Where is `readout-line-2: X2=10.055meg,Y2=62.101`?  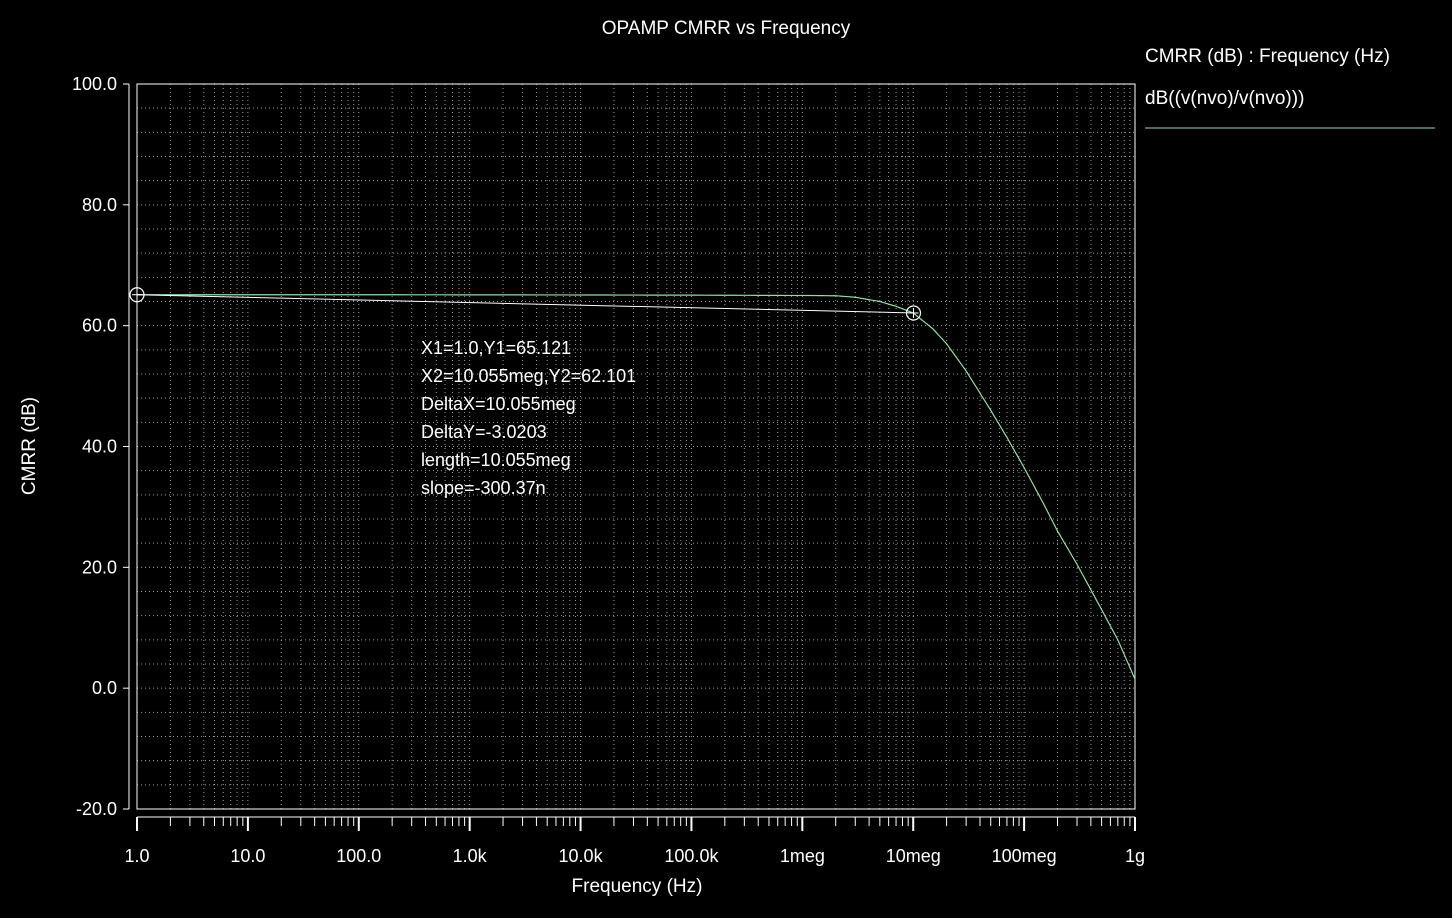
readout-line-2: X2=10.055meg,Y2=62.101 is located at coordinates (528, 376).